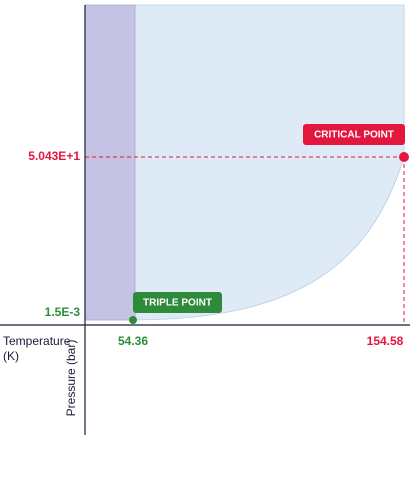  I want to click on solid-region, so click(110, 162).